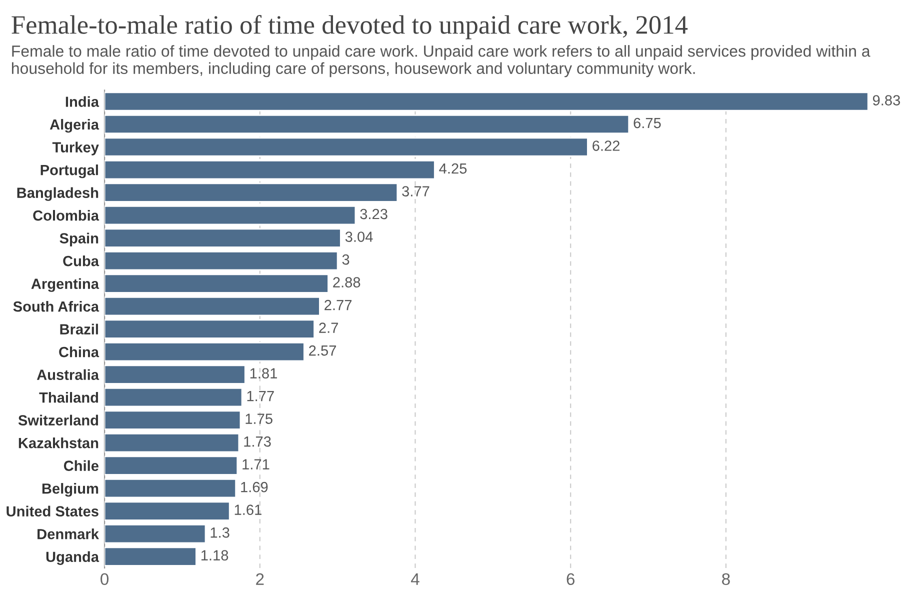  What do you see at coordinates (73, 558) in the screenshot?
I see `y-tick-label: Uganda` at bounding box center [73, 558].